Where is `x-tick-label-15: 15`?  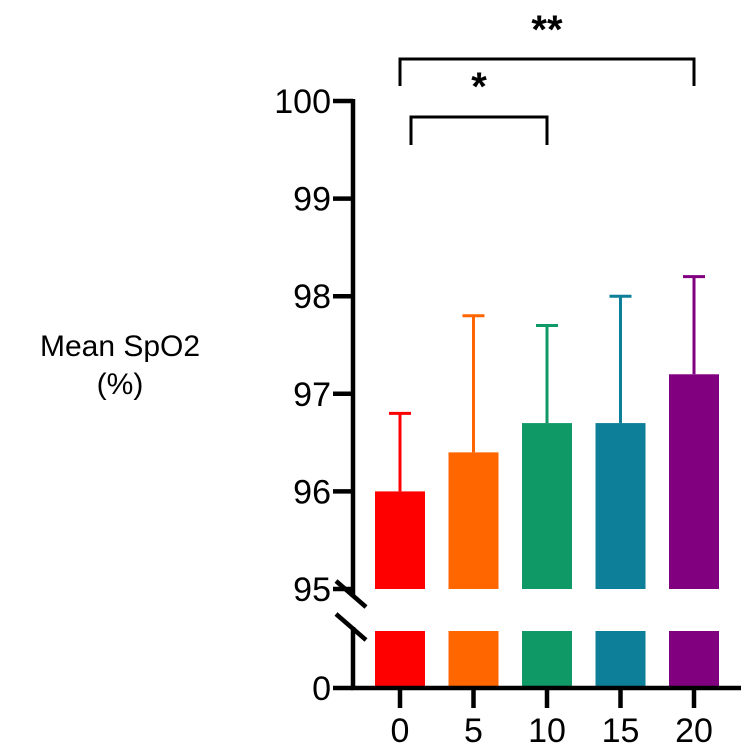 x-tick-label-15: 15 is located at coordinates (621, 731).